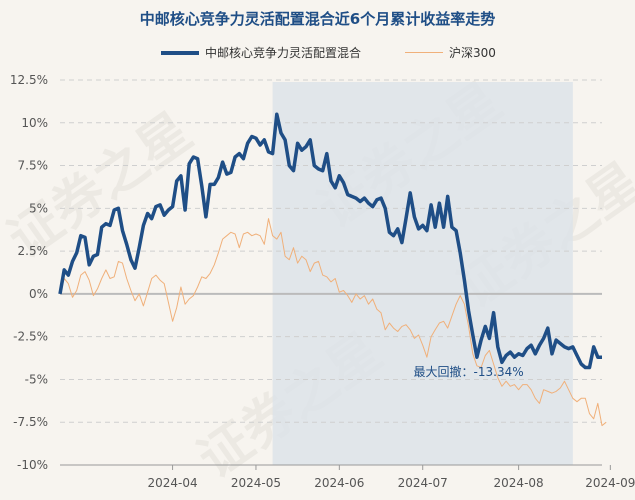 This screenshot has height=500, width=635. Describe the element at coordinates (180, 52) in the screenshot. I see `legend-swatch-fund` at that location.